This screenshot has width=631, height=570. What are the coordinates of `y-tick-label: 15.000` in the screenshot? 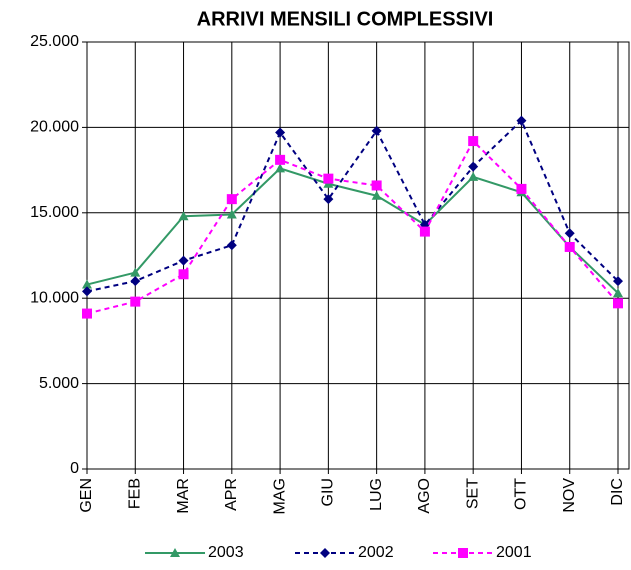 It's located at (54, 212).